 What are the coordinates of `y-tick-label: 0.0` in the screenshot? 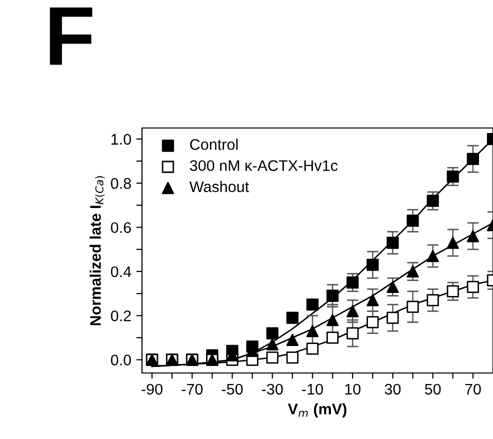 It's located at (120, 360).